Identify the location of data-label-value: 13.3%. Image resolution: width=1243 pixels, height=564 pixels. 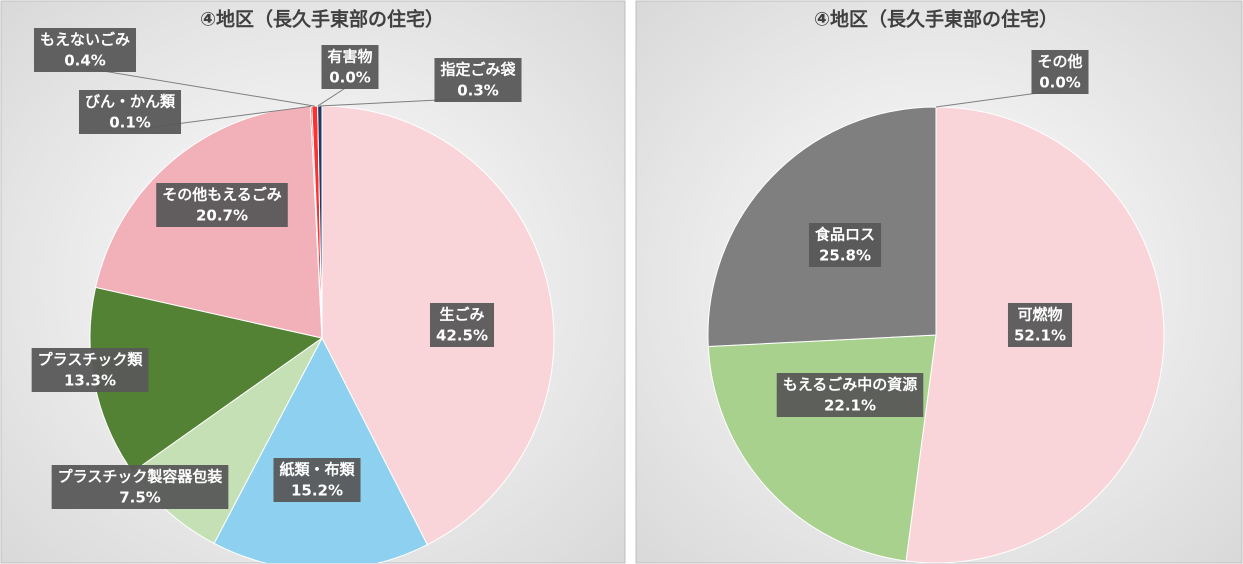
(90, 381).